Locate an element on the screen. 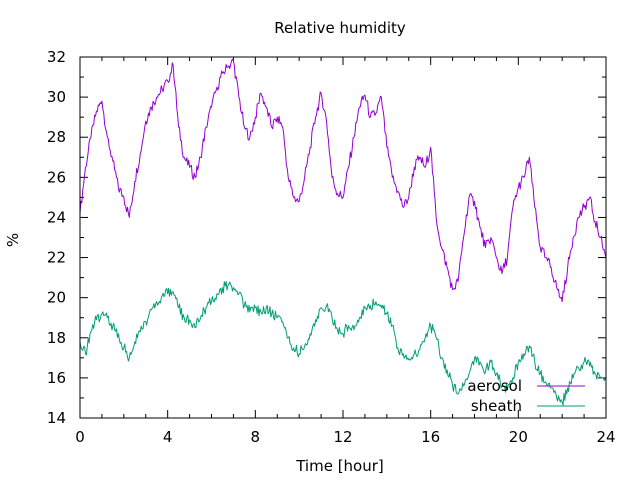 This screenshot has height=480, width=640. x-tick-label: 8 is located at coordinates (256, 437).